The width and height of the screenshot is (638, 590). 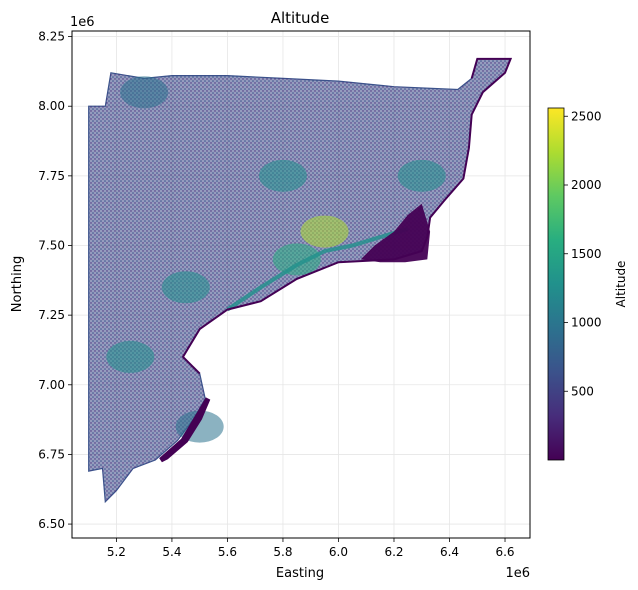 What do you see at coordinates (51, 385) in the screenshot?
I see `y-tick-label: 7.00` at bounding box center [51, 385].